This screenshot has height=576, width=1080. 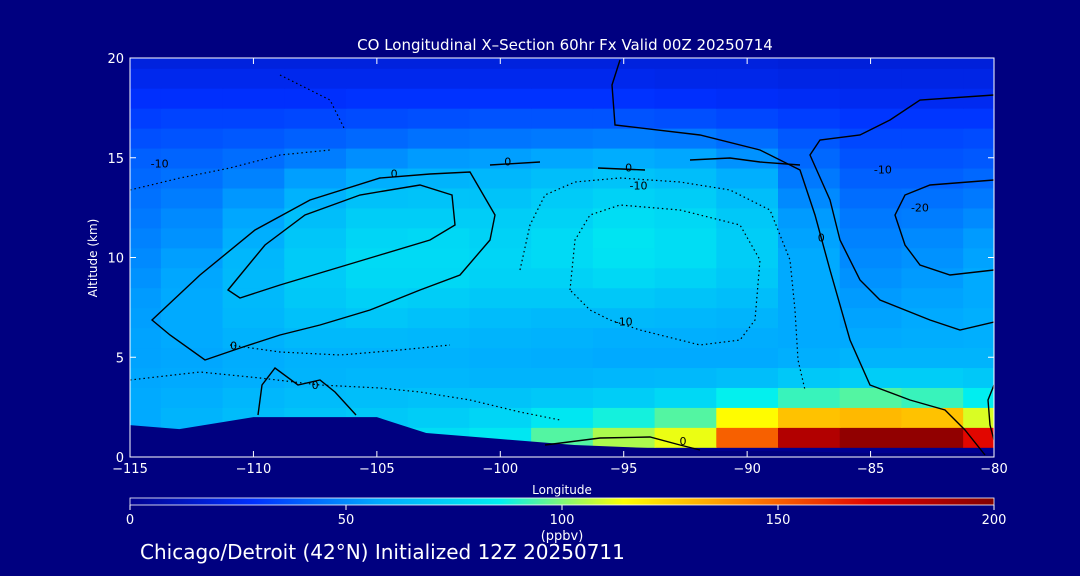 What do you see at coordinates (562, 520) in the screenshot?
I see `colorbar-tick-label: 100` at bounding box center [562, 520].